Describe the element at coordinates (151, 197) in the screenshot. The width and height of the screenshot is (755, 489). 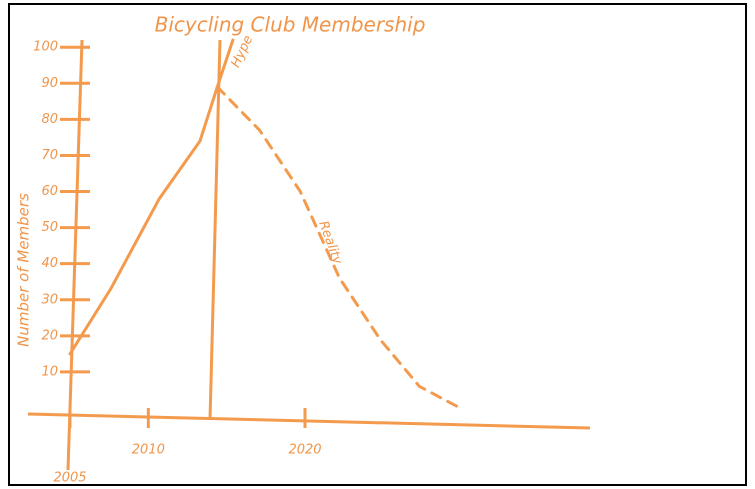
I see `series-line` at that location.